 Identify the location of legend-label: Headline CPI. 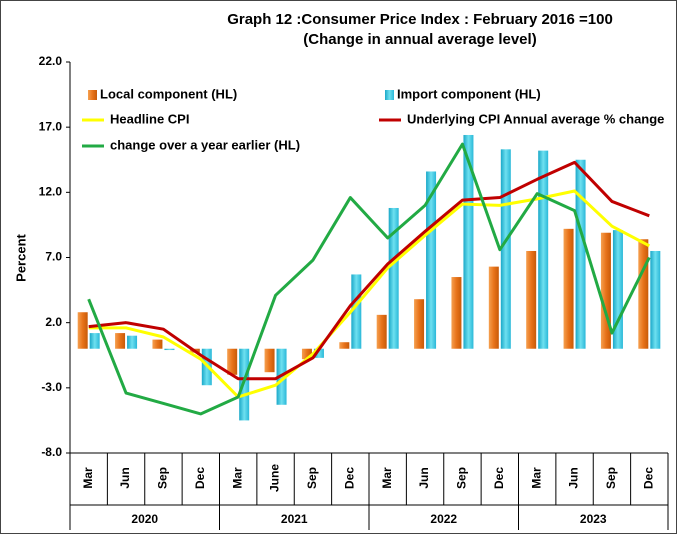
(149, 118).